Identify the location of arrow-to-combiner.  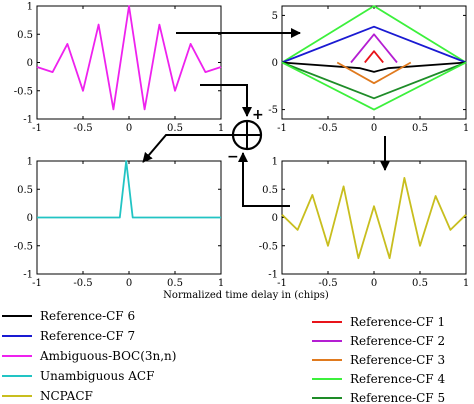
(226, 100).